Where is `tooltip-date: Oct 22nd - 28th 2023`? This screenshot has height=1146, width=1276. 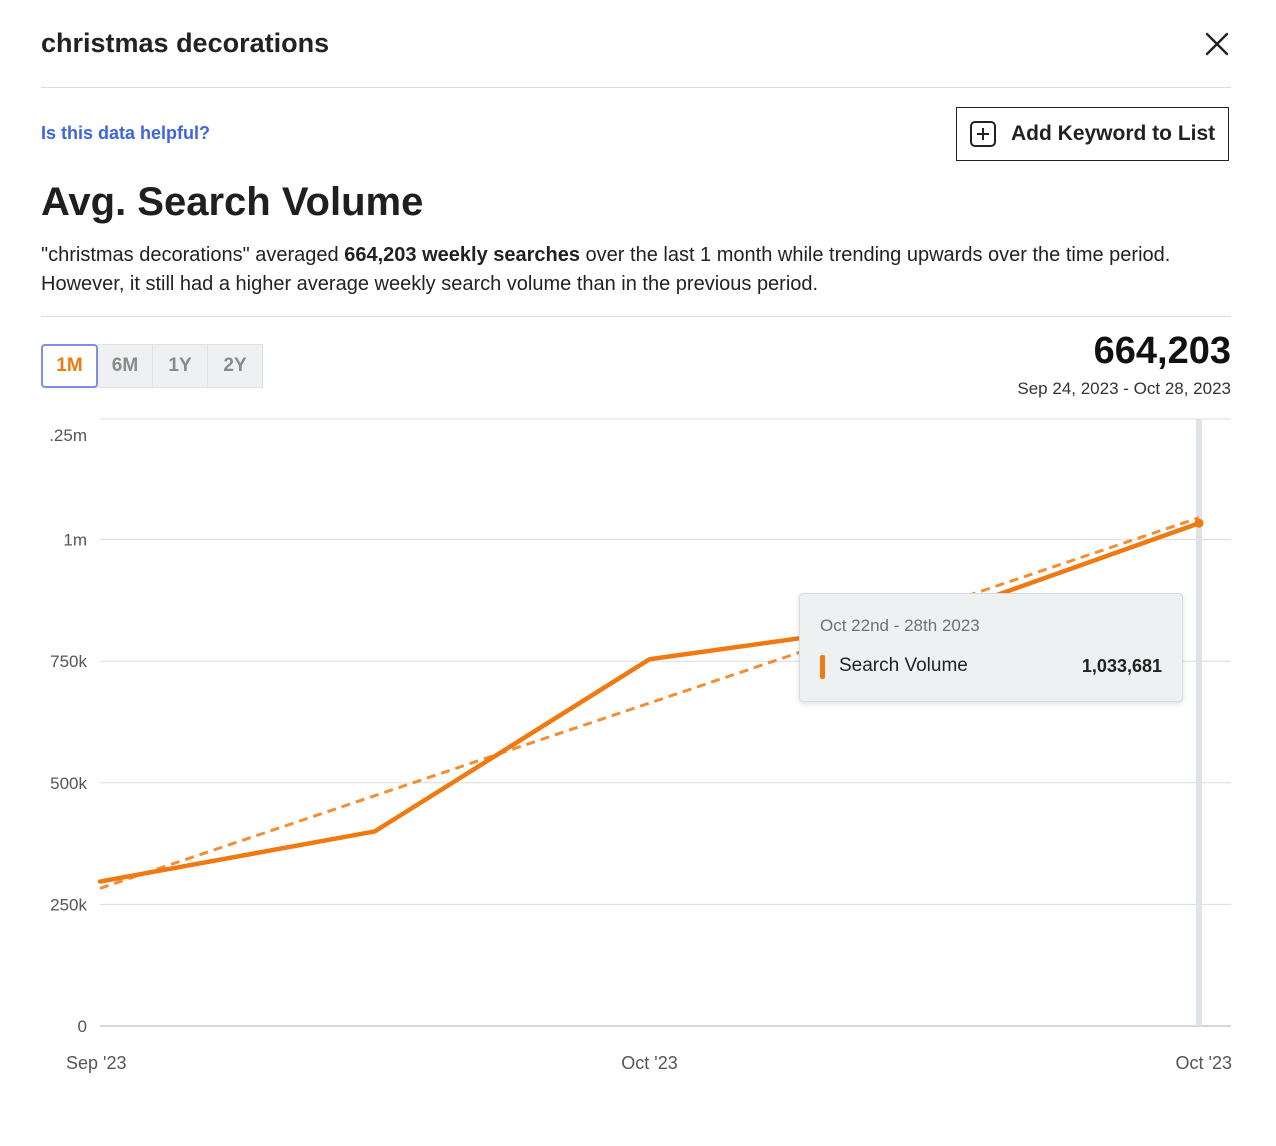
tooltip-date: Oct 22nd - 28th 2023 is located at coordinates (900, 625).